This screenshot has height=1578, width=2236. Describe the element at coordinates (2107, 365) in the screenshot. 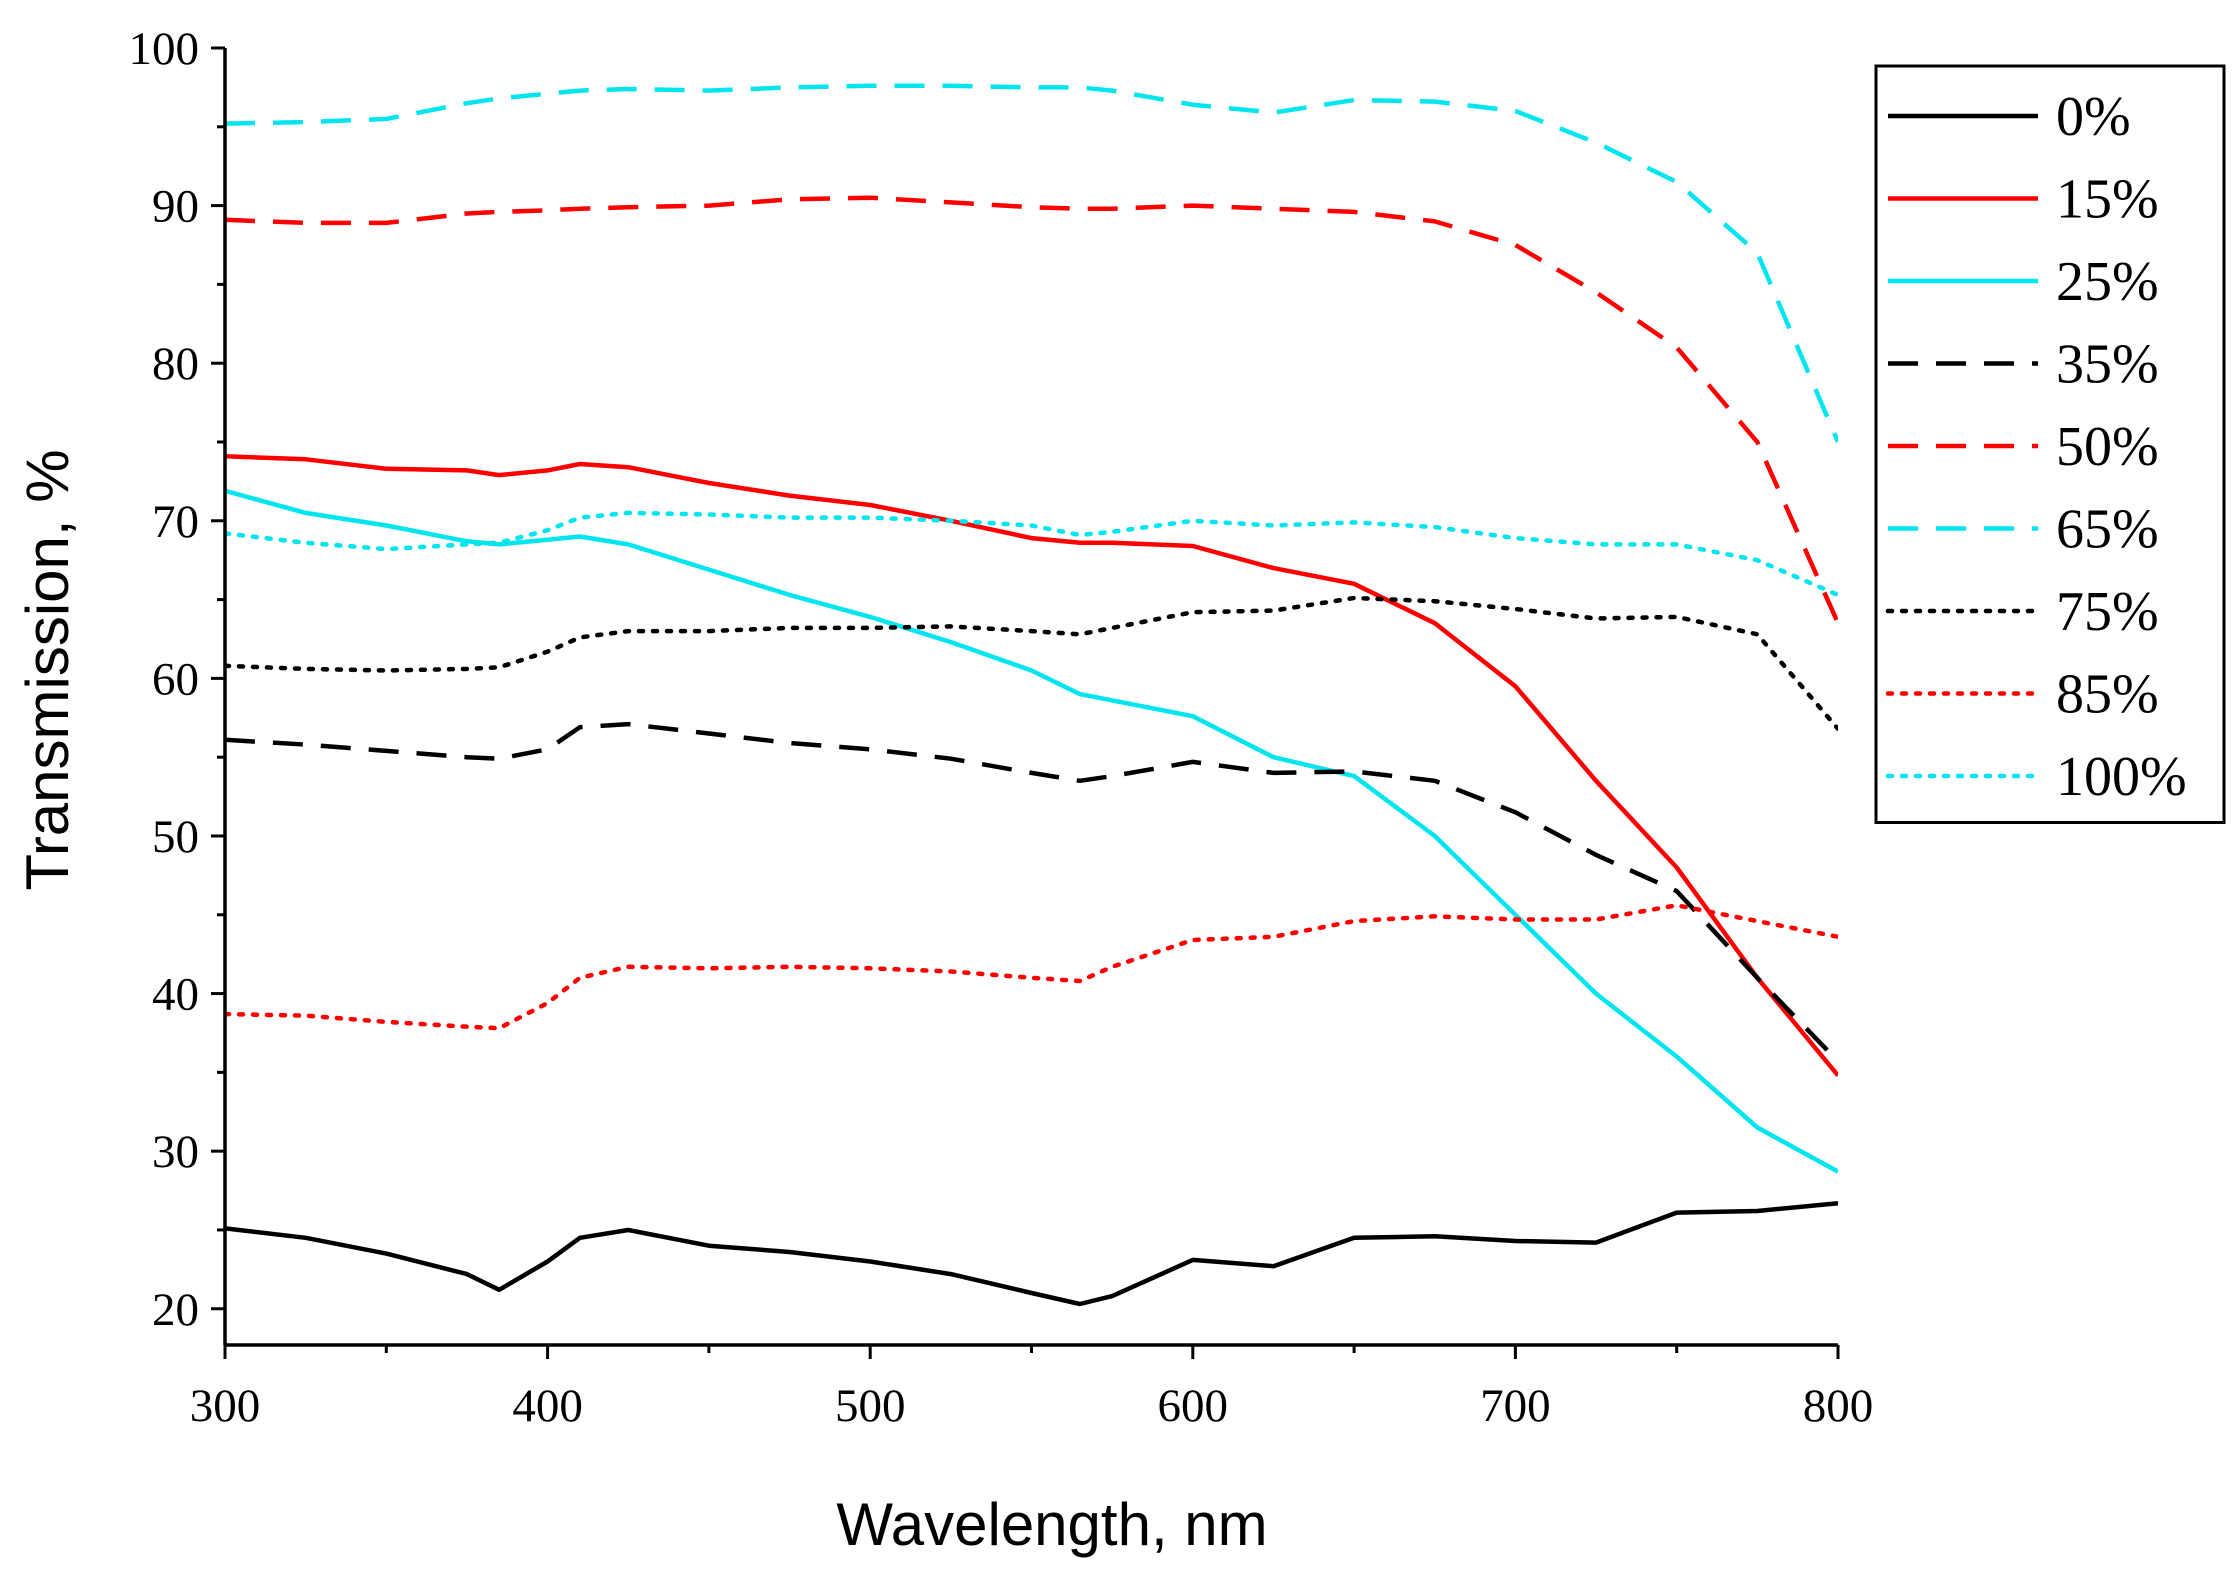

I see `legend-label: 35%` at that location.